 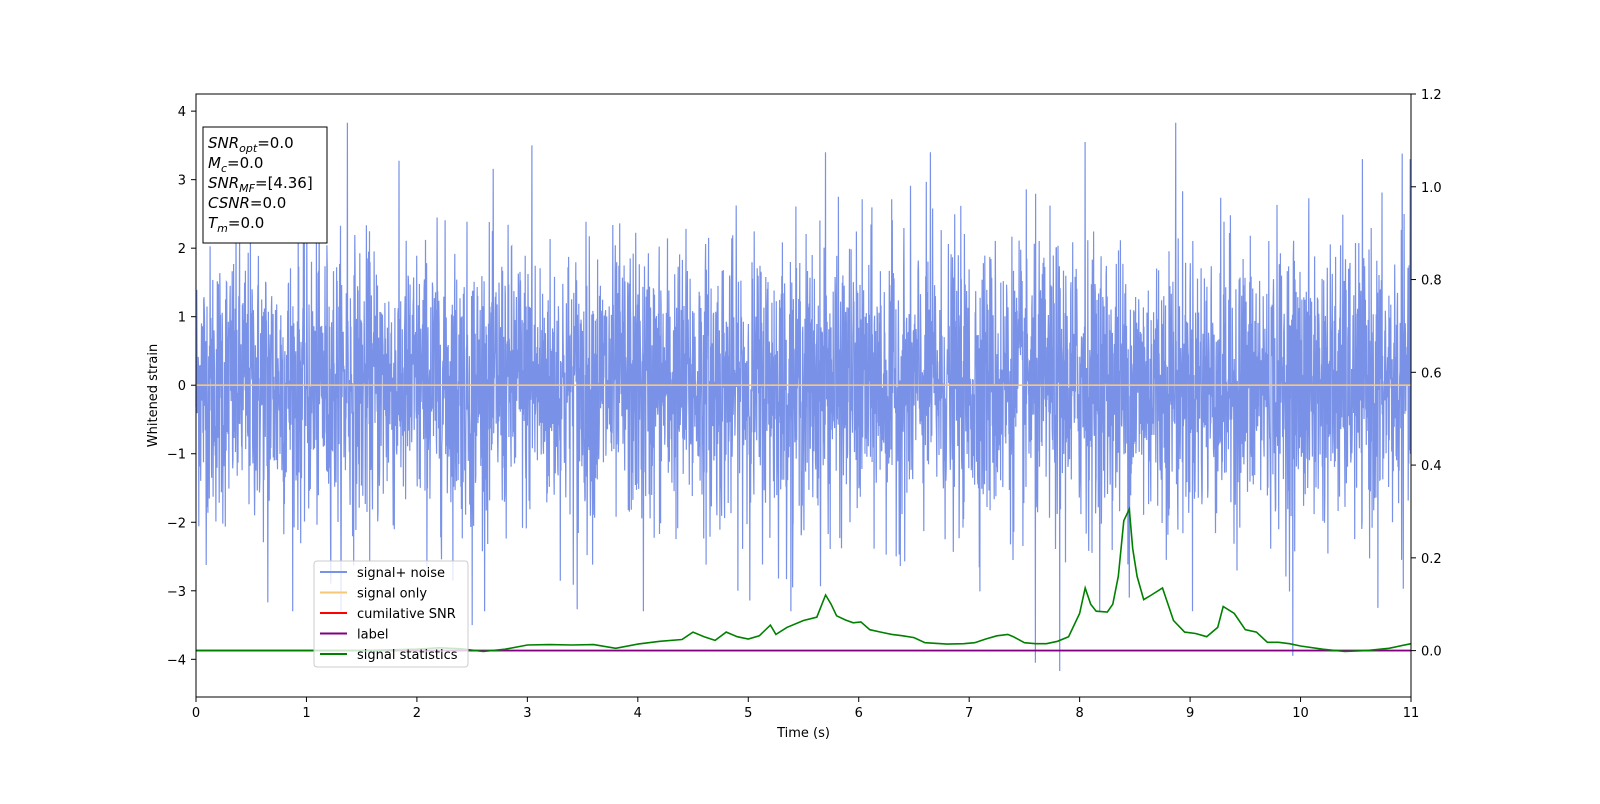 I want to click on x-tick-label: 1, so click(x=306, y=713).